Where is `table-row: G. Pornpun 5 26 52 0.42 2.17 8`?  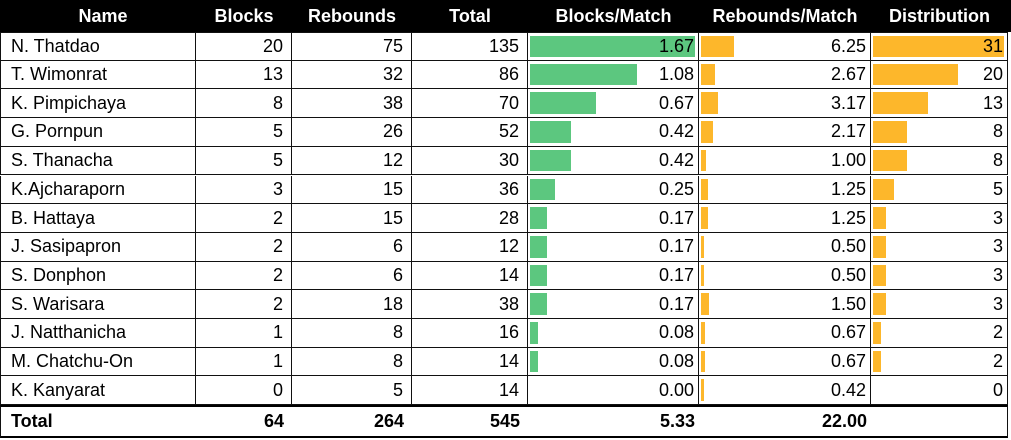 table-row: G. Pornpun 5 26 52 0.42 2.17 8 is located at coordinates (505, 132).